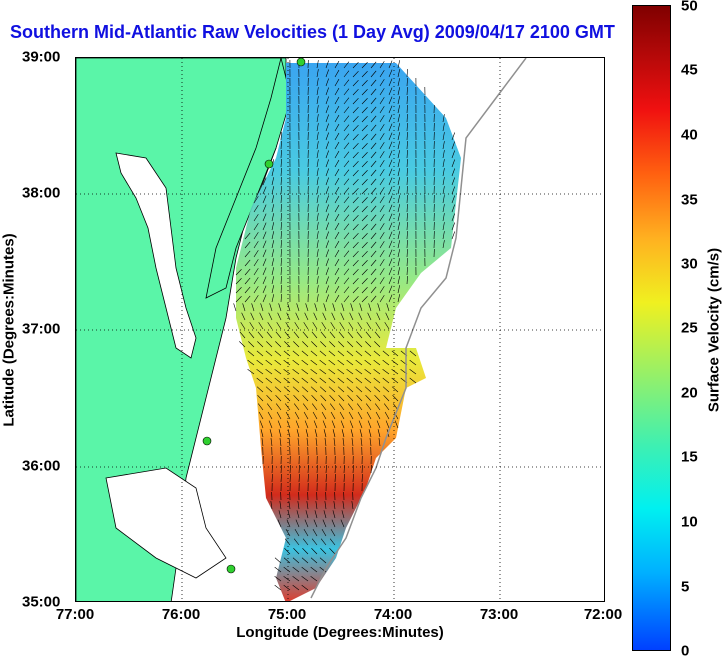  I want to click on colorbar-label: Surface Velocity (cm/s), so click(714, 330).